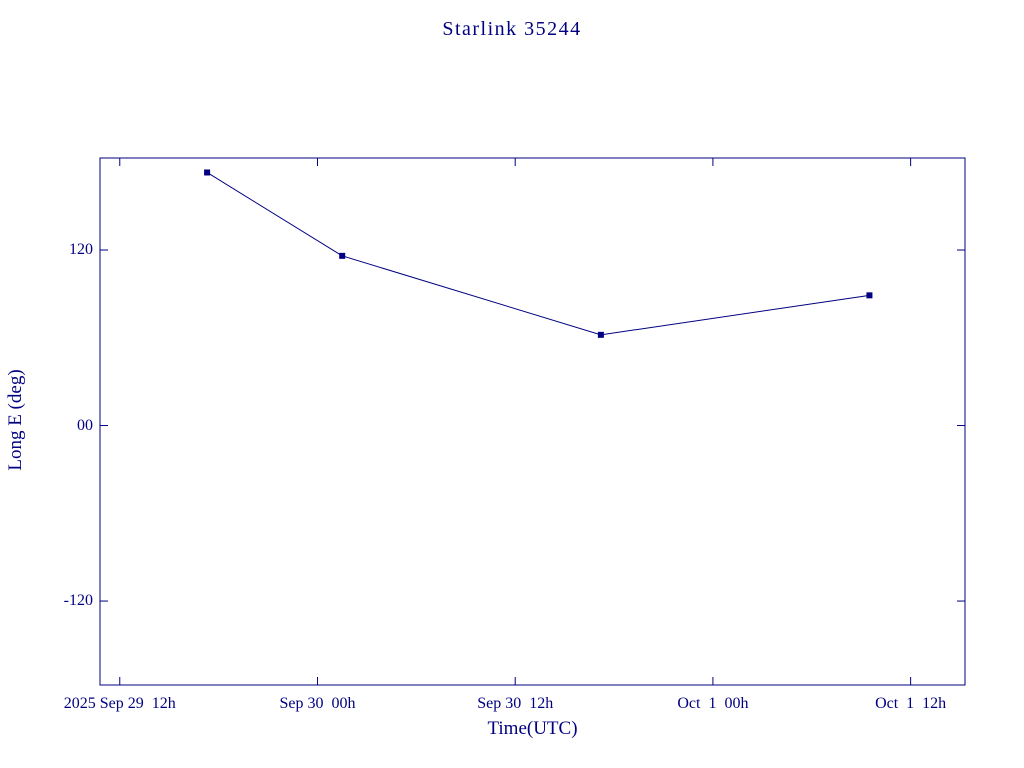 This screenshot has width=1024, height=768. I want to click on x-tick-label: Oct 1 00h, so click(713, 703).